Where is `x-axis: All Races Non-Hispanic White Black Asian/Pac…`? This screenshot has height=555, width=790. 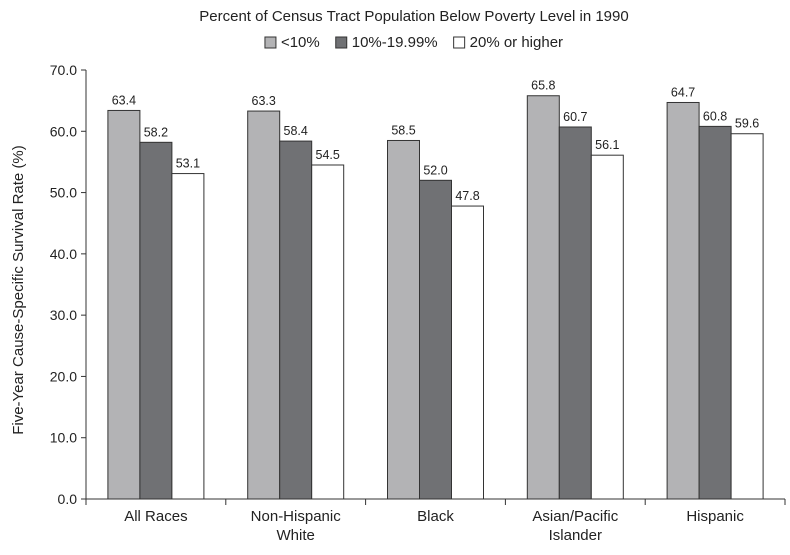 x-axis: All Races Non-Hispanic White Black Asian/Pac… is located at coordinates (435, 521).